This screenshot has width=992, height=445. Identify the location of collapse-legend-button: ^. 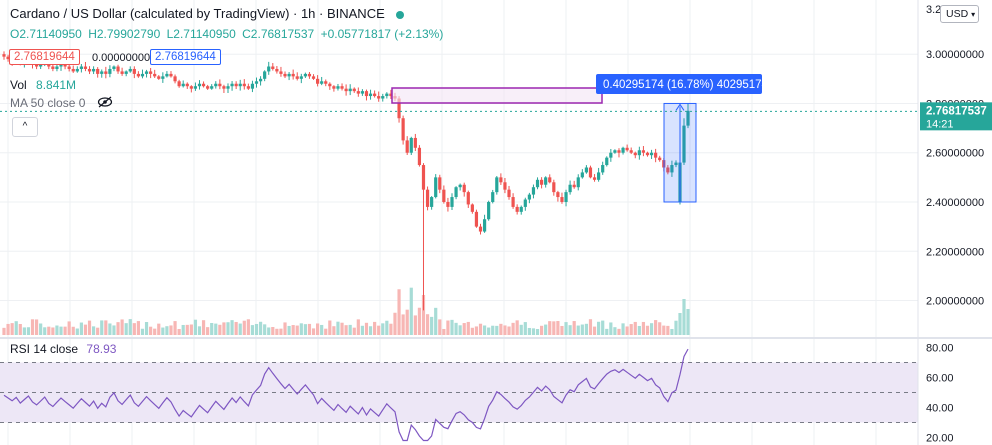
(25, 127).